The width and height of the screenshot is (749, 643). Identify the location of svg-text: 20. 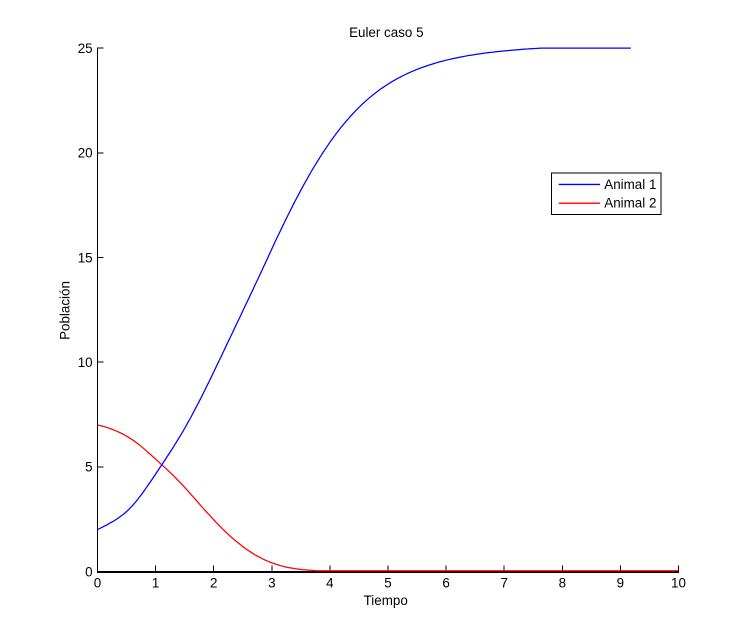
(85, 153).